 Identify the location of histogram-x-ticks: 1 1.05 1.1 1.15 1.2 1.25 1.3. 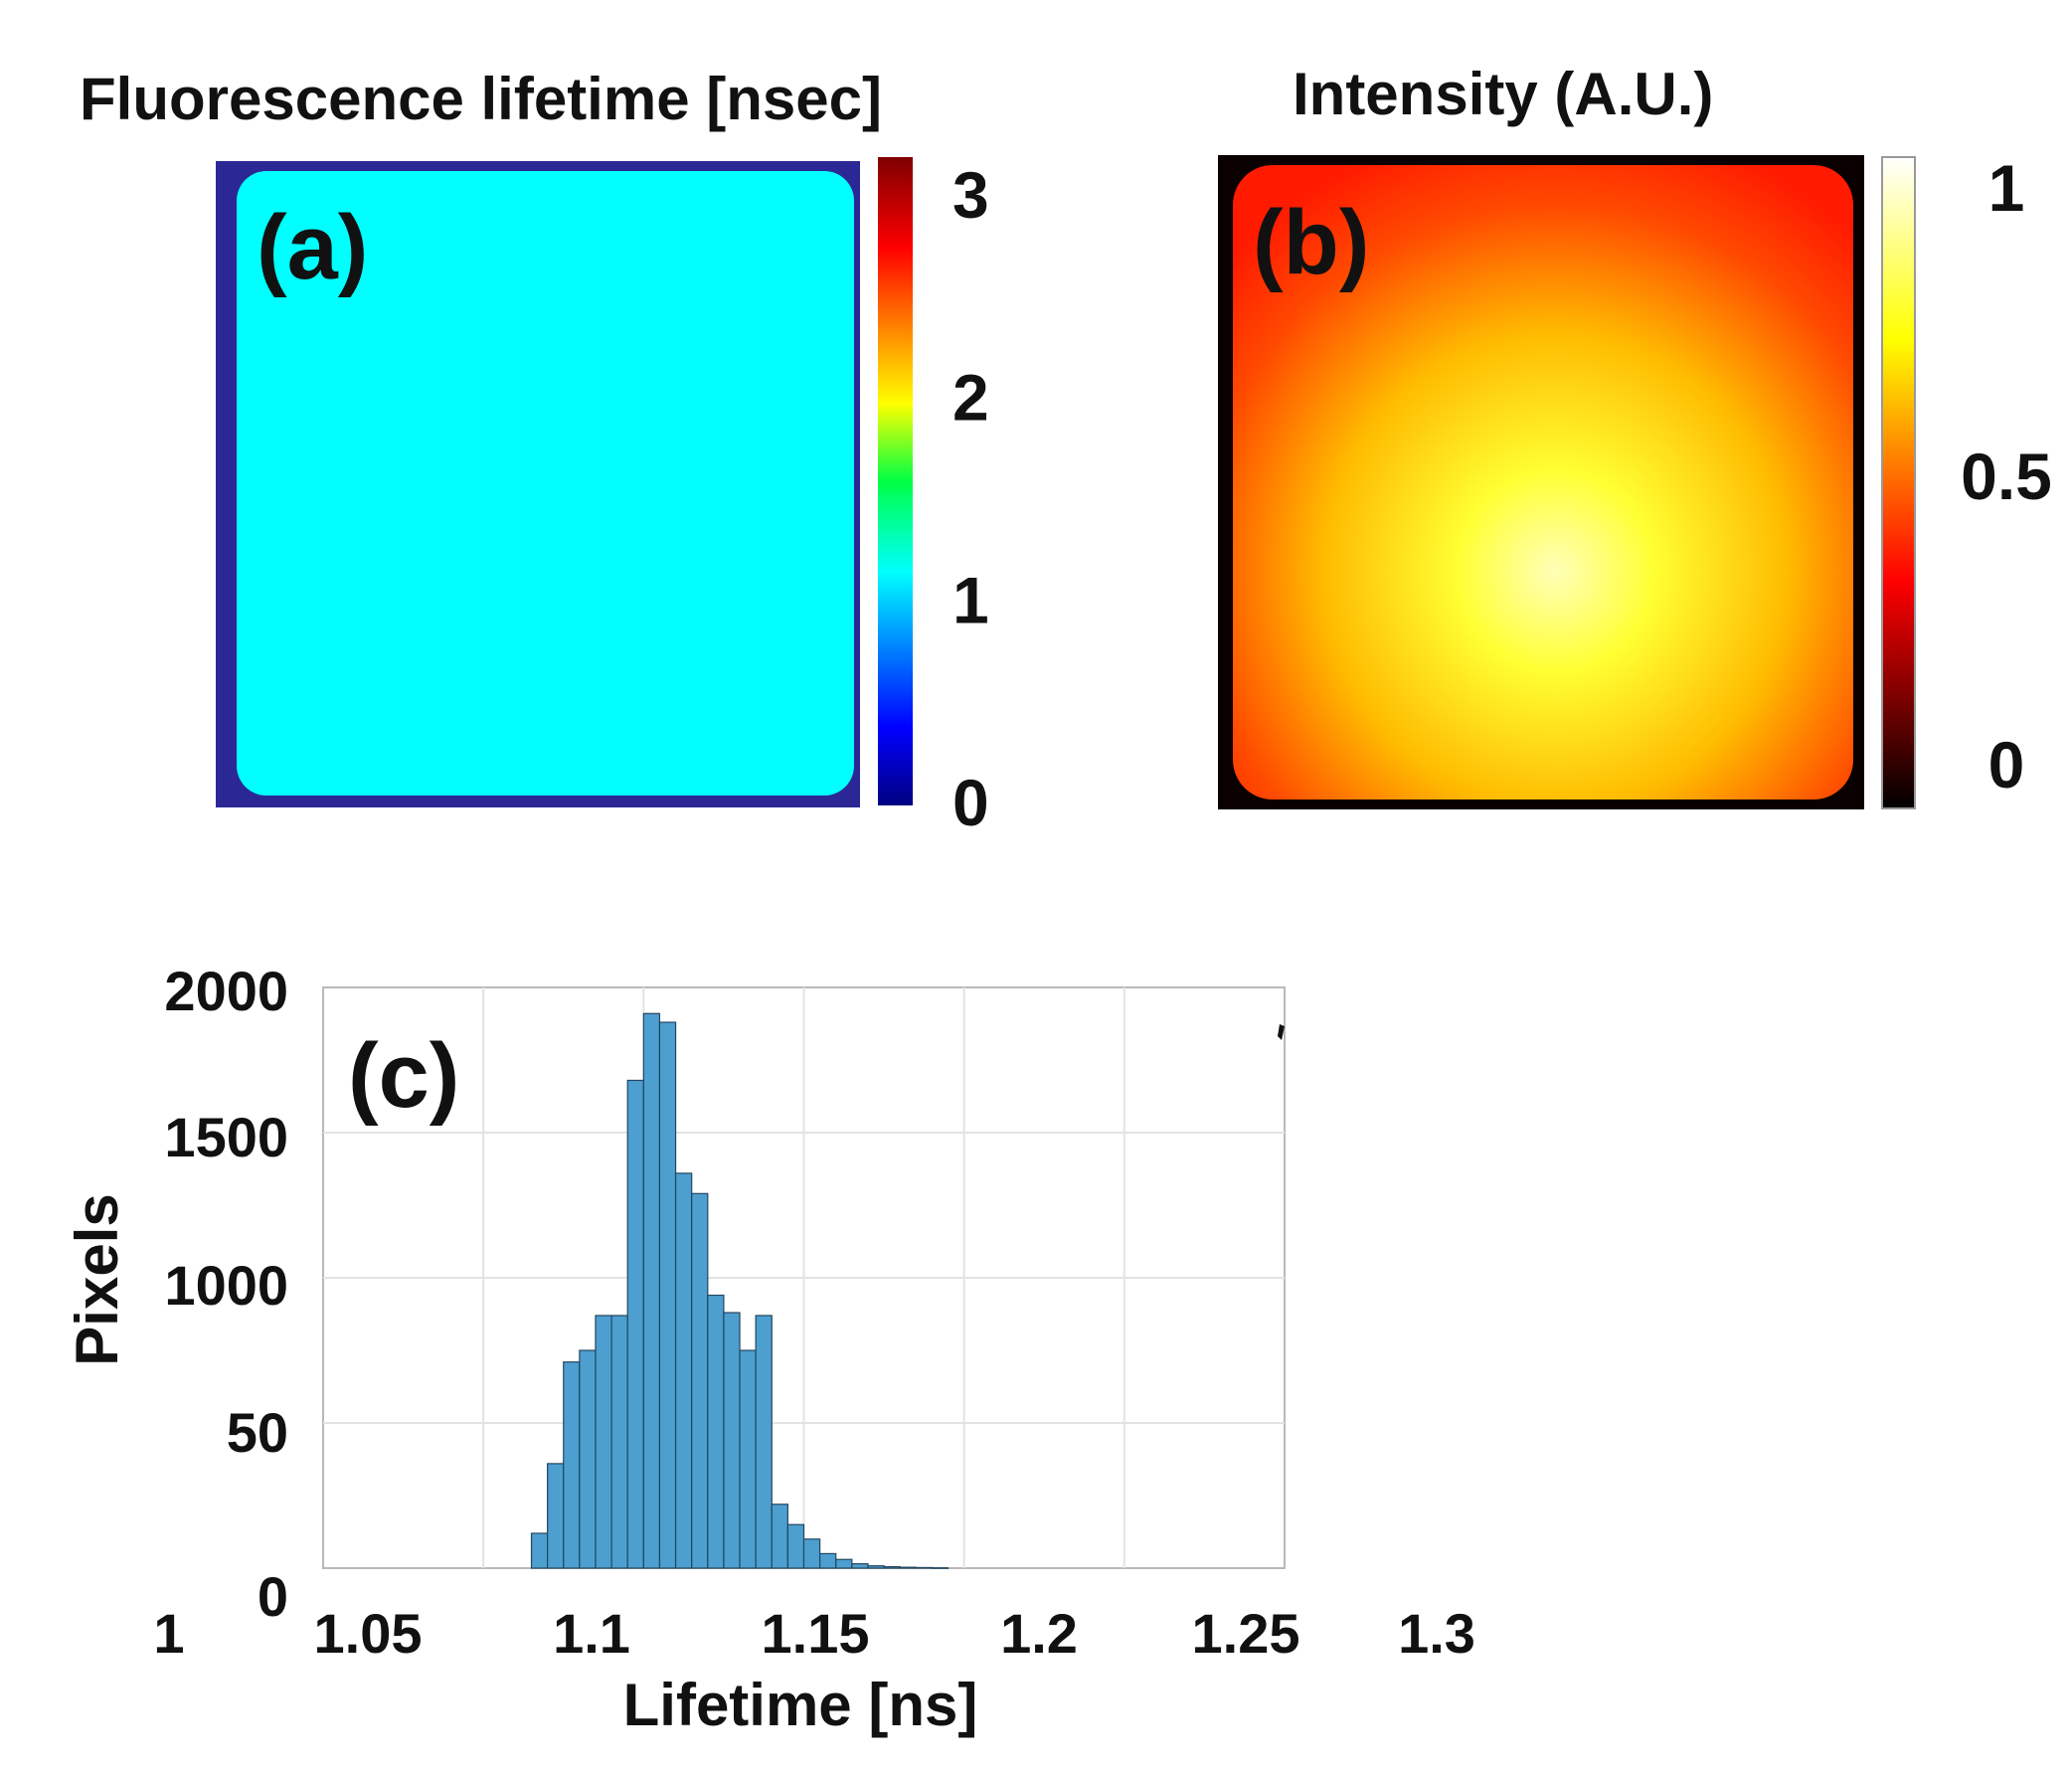
(814, 1633).